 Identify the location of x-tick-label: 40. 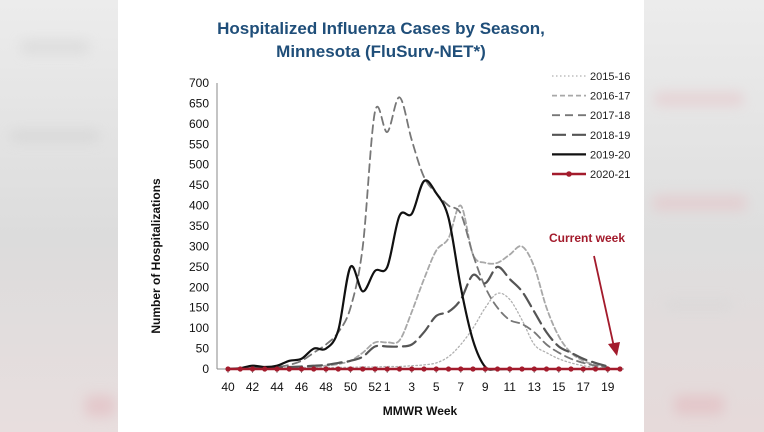
(228, 387).